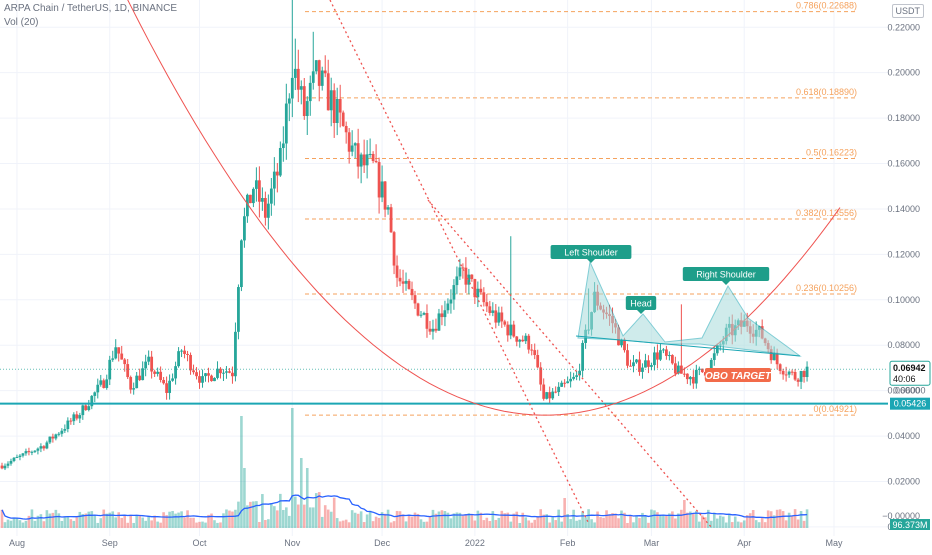 The height and width of the screenshot is (555, 932). What do you see at coordinates (903, 254) in the screenshot?
I see `y-tick-label: 0.12000` at bounding box center [903, 254].